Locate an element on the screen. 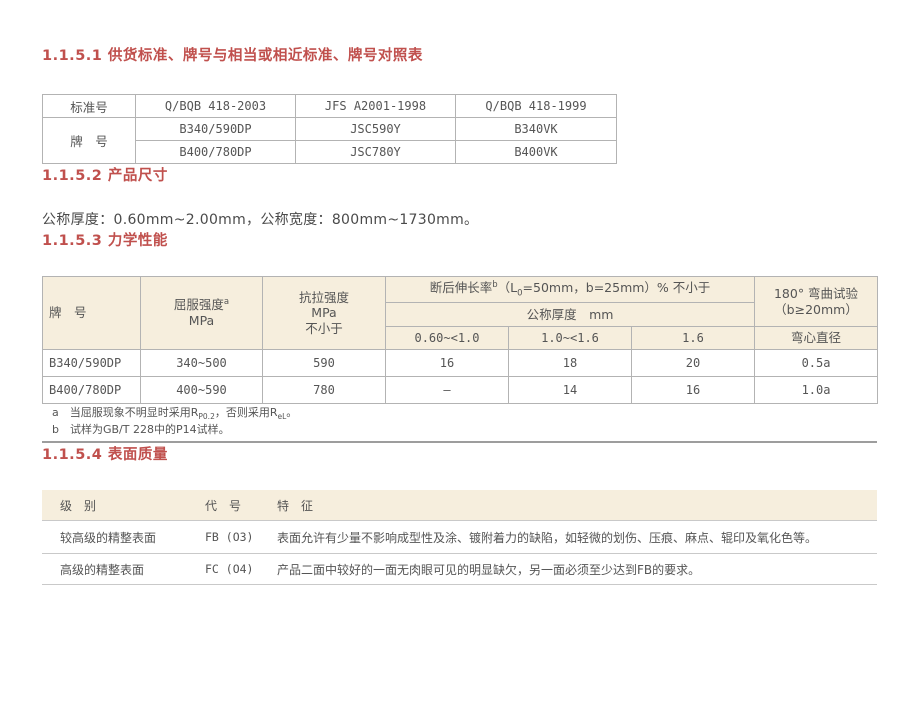  code-cell: FB (O3) is located at coordinates (241, 537).